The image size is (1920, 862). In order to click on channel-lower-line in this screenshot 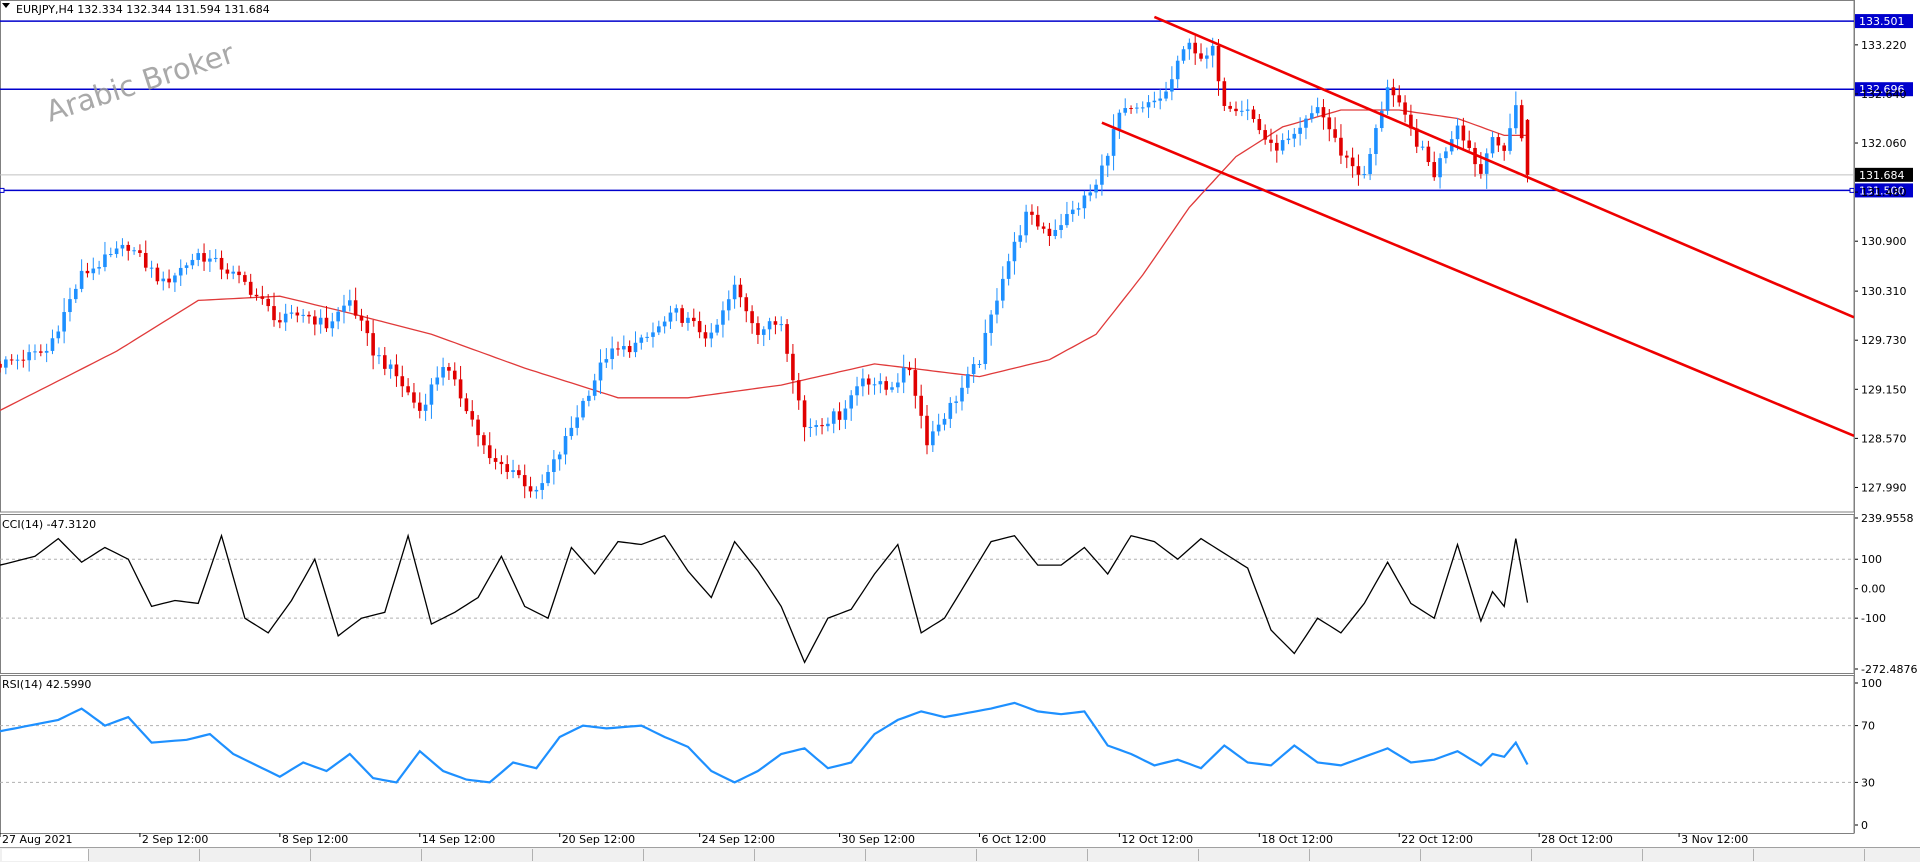, I will do `click(1478, 279)`.